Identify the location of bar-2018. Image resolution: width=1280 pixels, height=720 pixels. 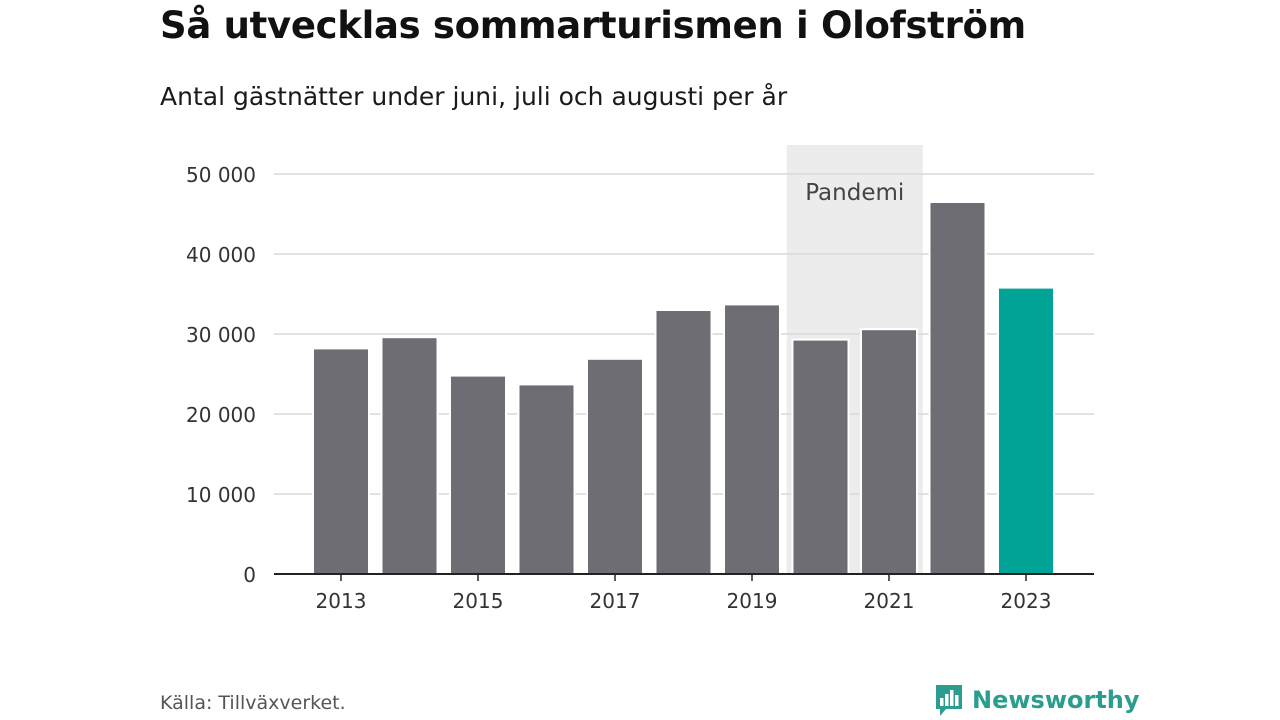
(683, 442).